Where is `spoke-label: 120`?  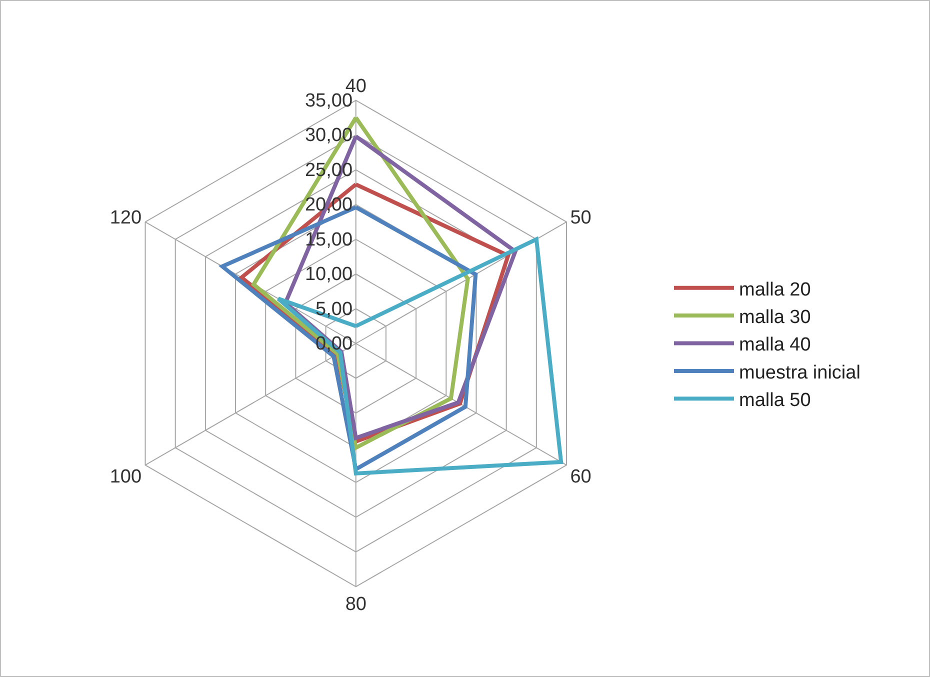 spoke-label: 120 is located at coordinates (126, 218).